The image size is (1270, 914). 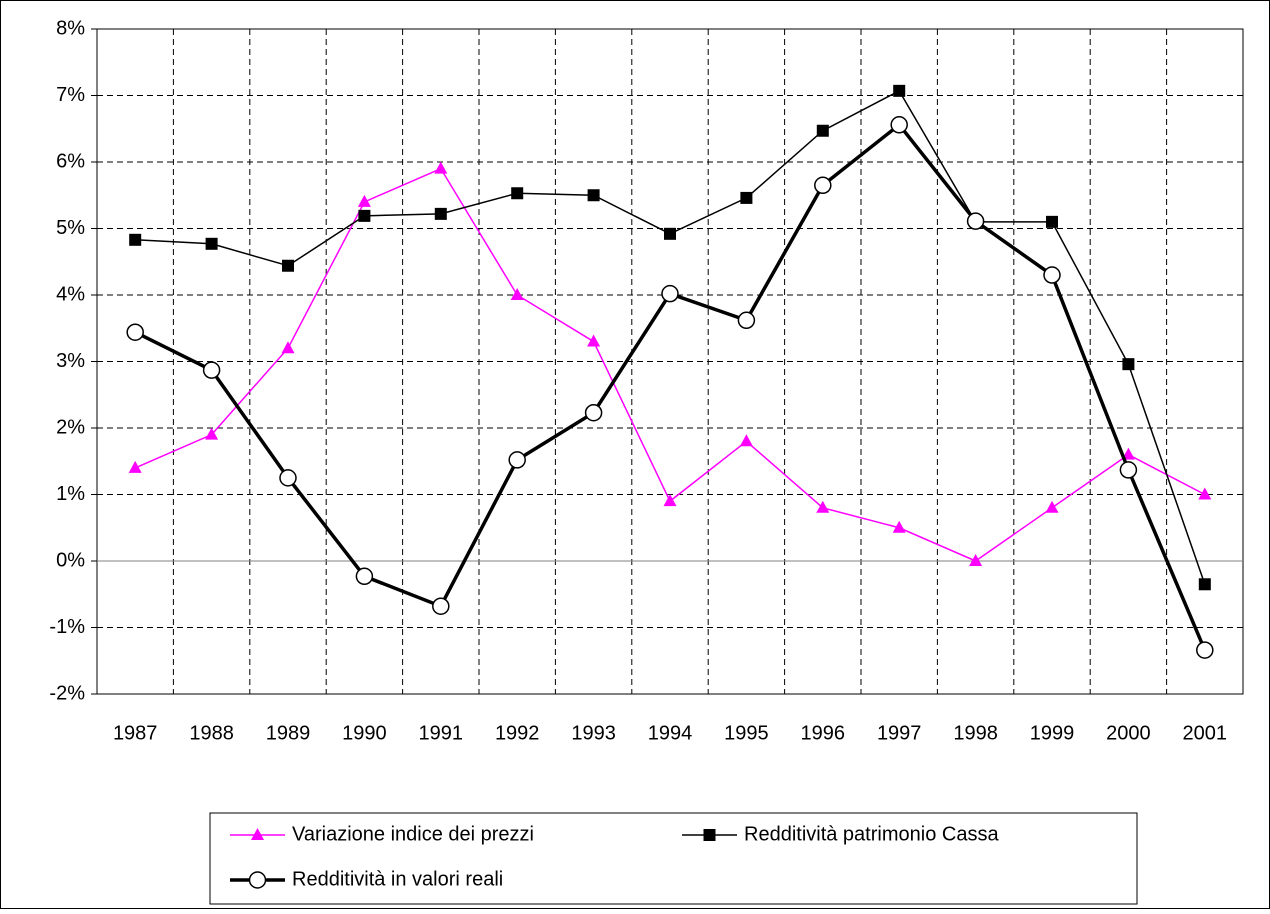 What do you see at coordinates (70, 427) in the screenshot?
I see `y-tick-label: 2%` at bounding box center [70, 427].